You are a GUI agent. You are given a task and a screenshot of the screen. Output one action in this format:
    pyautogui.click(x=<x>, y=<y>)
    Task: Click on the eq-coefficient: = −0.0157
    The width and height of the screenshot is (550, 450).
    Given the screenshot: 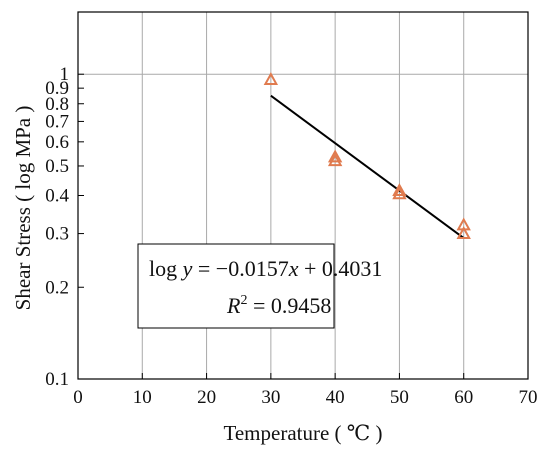 What is the action you would take?
    pyautogui.click(x=240, y=268)
    